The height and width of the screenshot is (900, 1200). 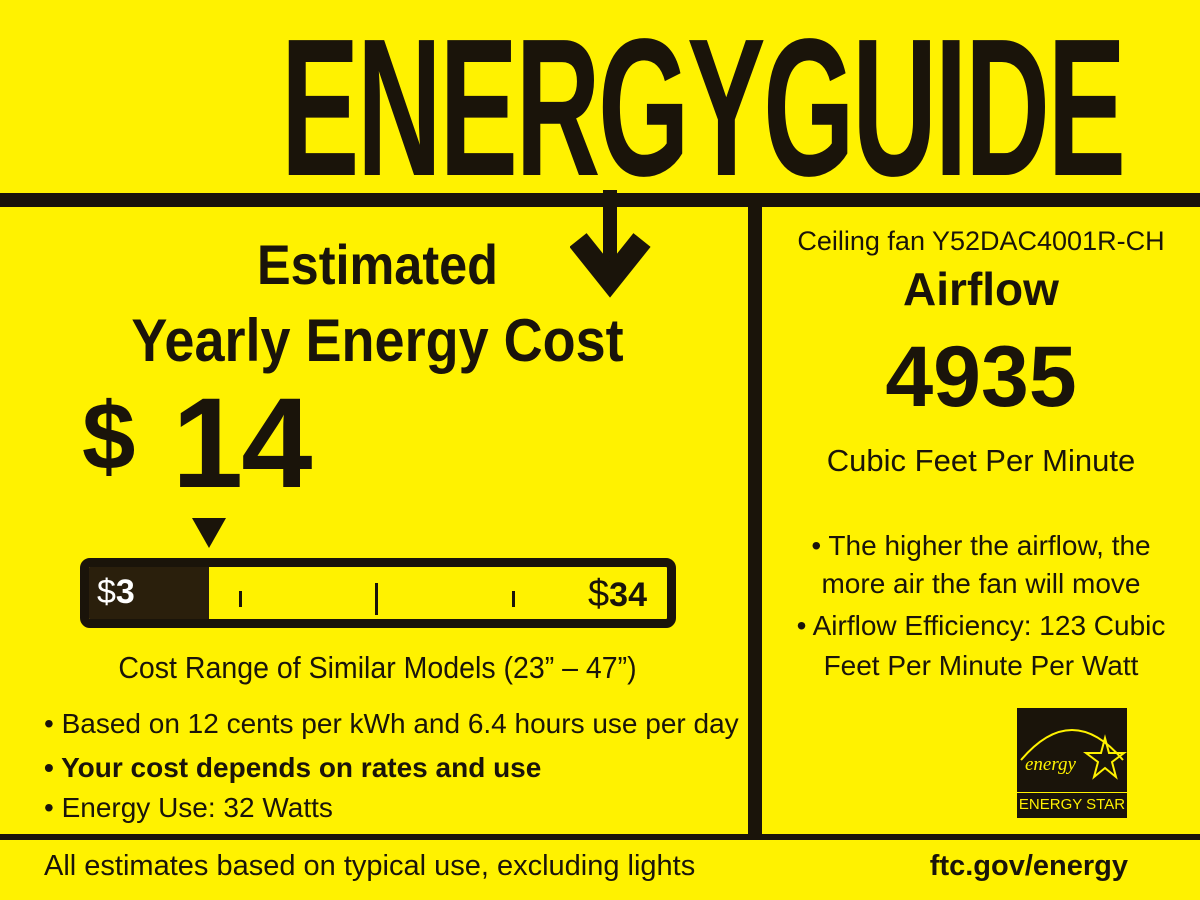 I want to click on ftc-link: ftc.gov/energy, so click(x=1028, y=866).